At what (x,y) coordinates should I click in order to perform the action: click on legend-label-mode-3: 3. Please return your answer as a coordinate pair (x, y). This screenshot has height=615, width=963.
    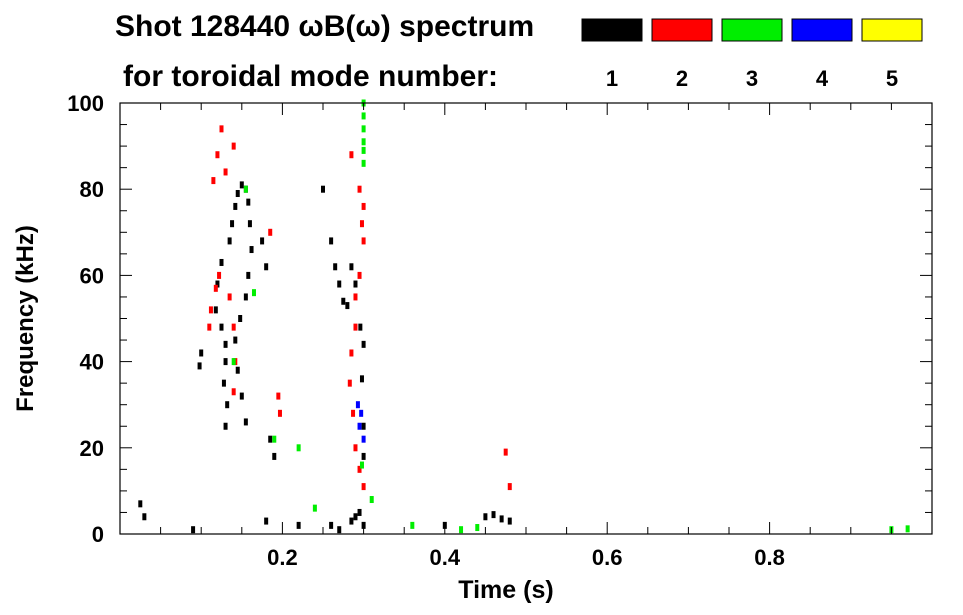
    Looking at the image, I should click on (752, 78).